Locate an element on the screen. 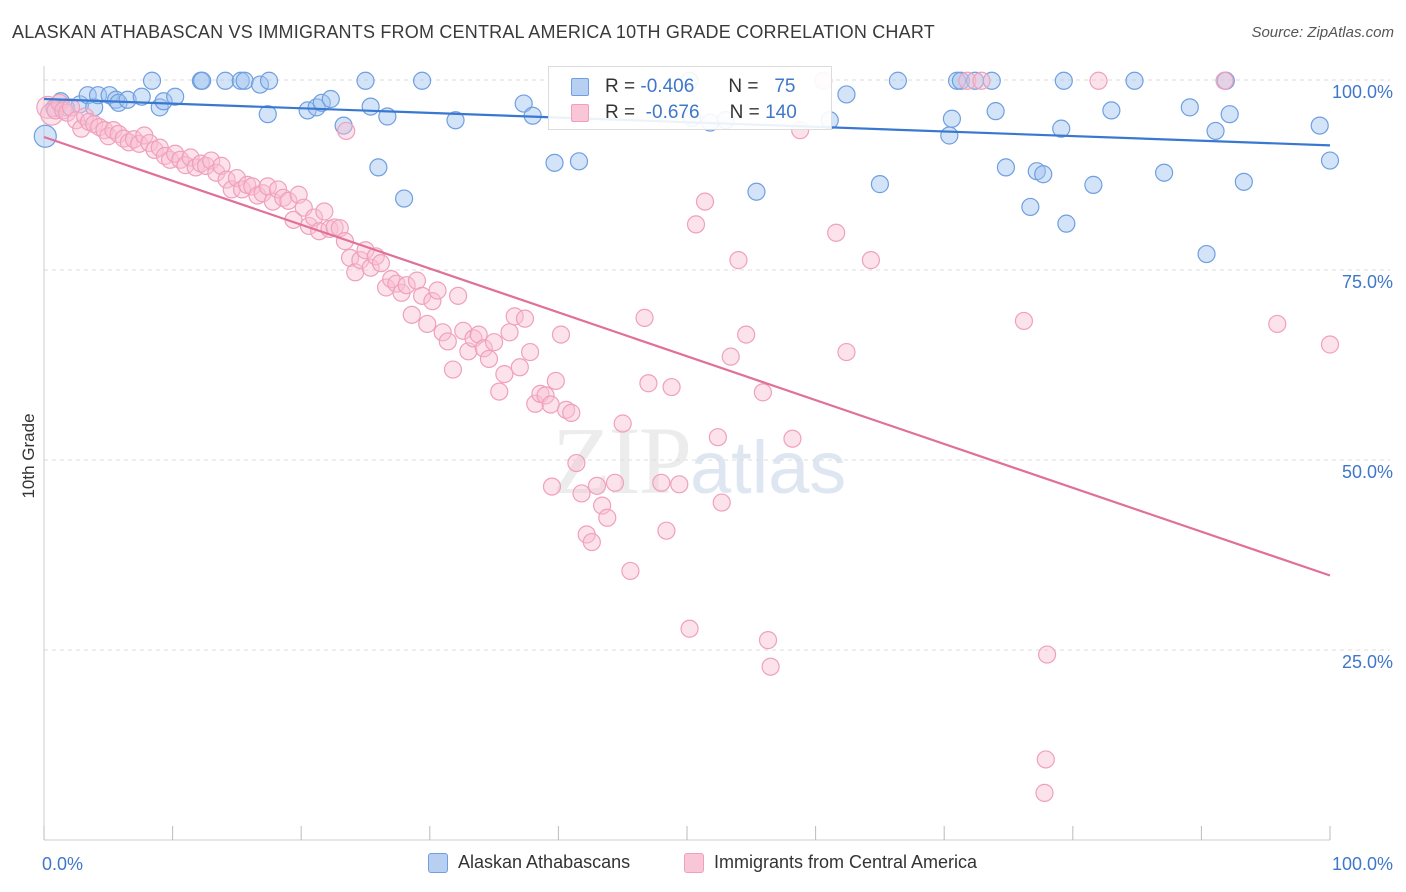 The width and height of the screenshot is (1406, 892). correlation-legend: R = -0.406 N = 75 R = -0.676 N = 140 is located at coordinates (690, 98).